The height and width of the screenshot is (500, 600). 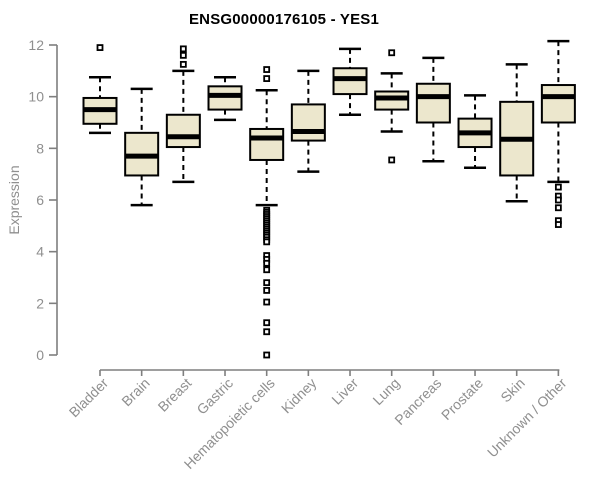 What do you see at coordinates (135, 392) in the screenshot?
I see `x-category-label: Brain` at bounding box center [135, 392].